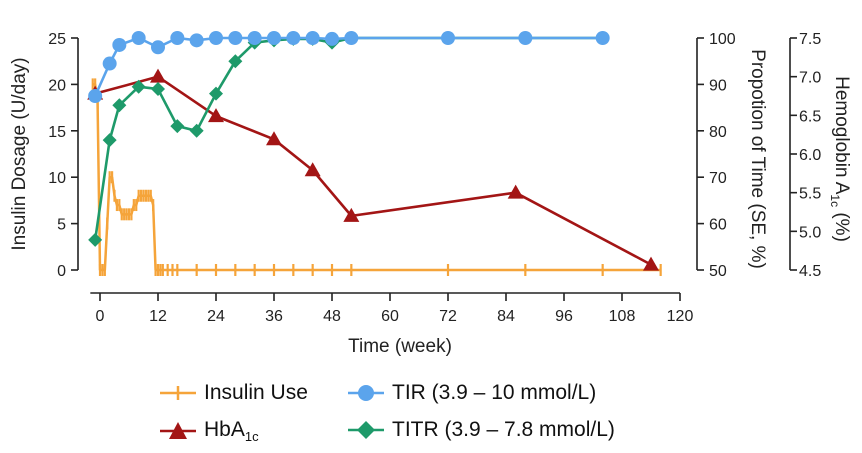  I want to click on y-axis-hba1c-title-sub: 1c, so click(835, 200).